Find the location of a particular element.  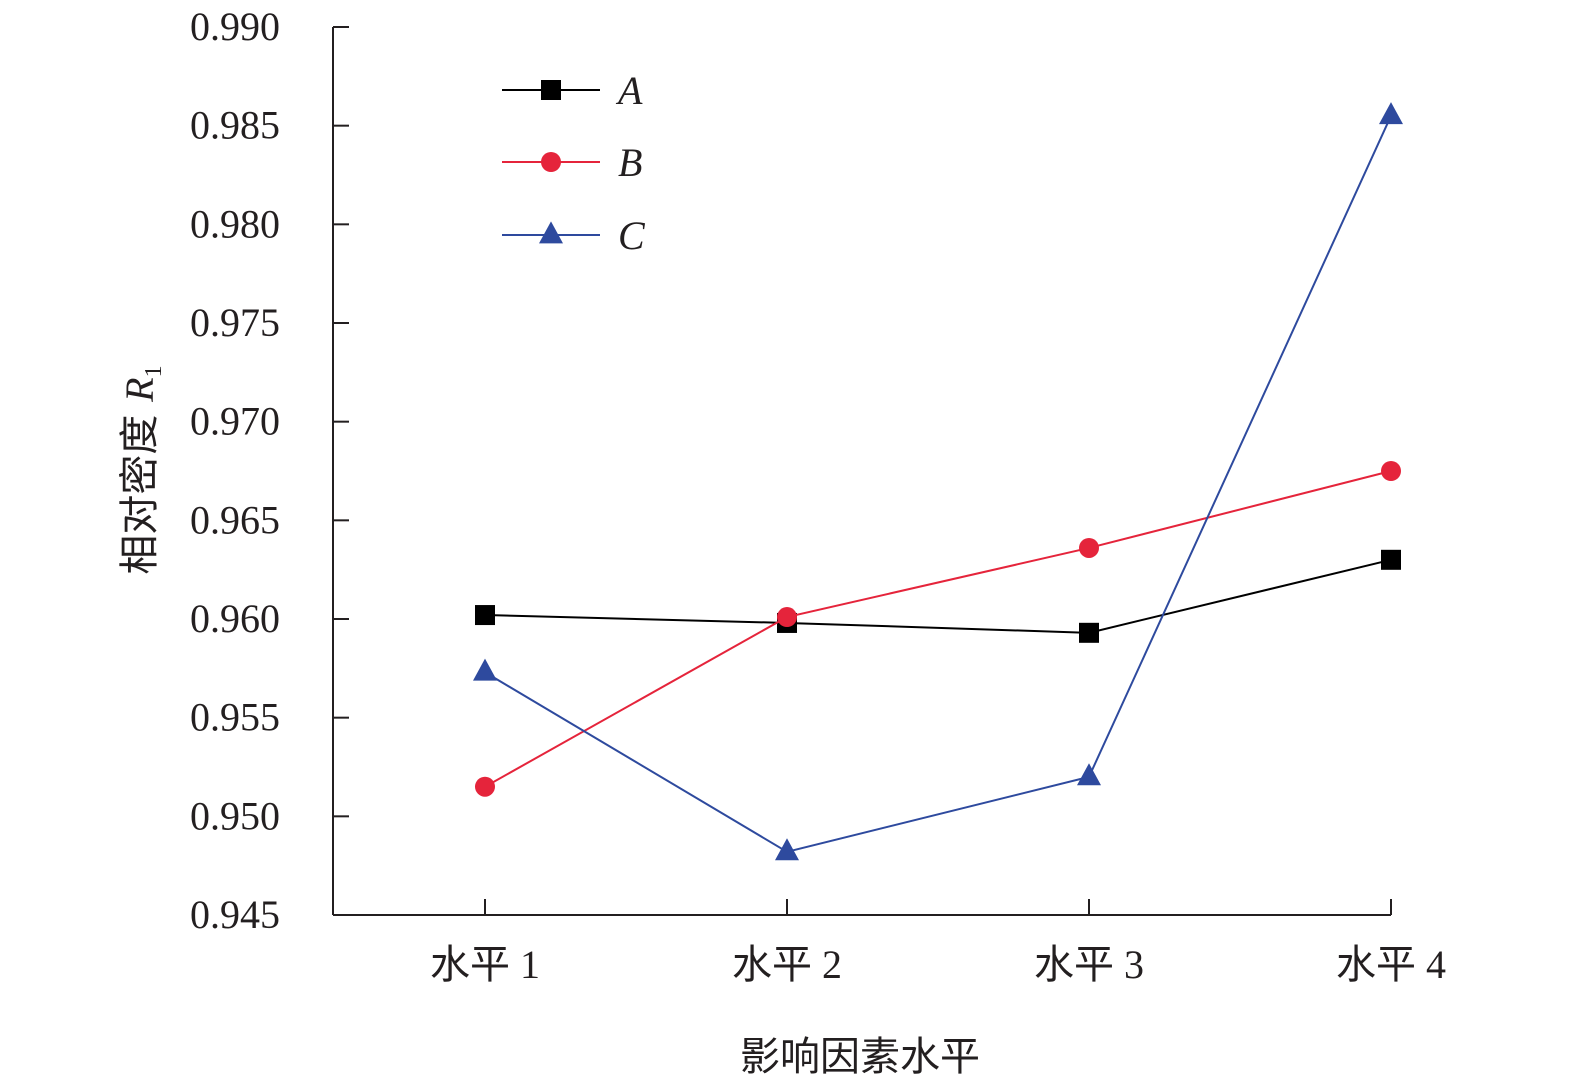

legend: ABC is located at coordinates (574, 163).